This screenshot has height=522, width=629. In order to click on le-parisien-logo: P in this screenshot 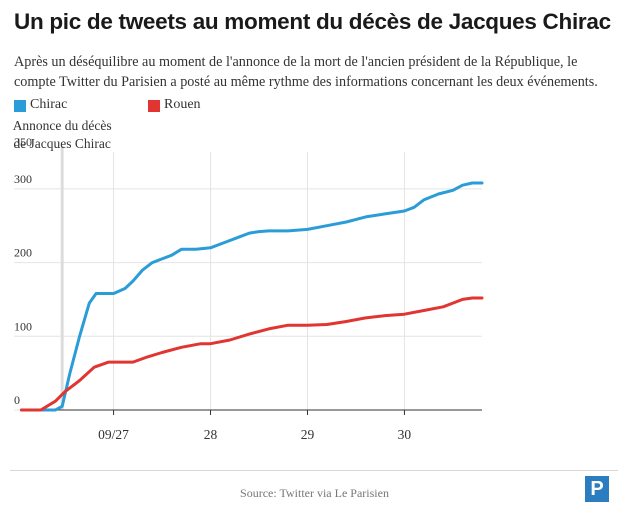, I will do `click(597, 489)`.